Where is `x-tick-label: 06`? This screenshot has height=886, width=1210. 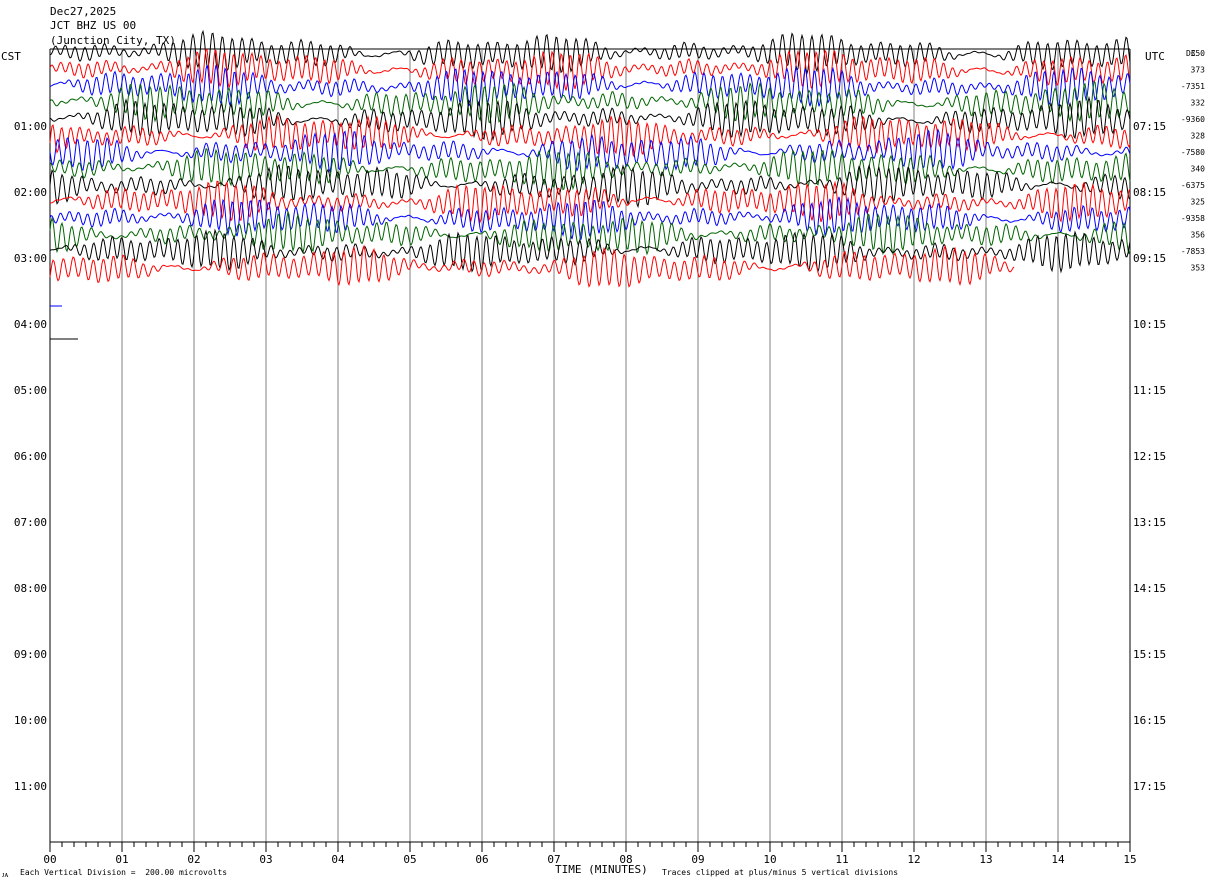
x-tick-label: 06 is located at coordinates (481, 859).